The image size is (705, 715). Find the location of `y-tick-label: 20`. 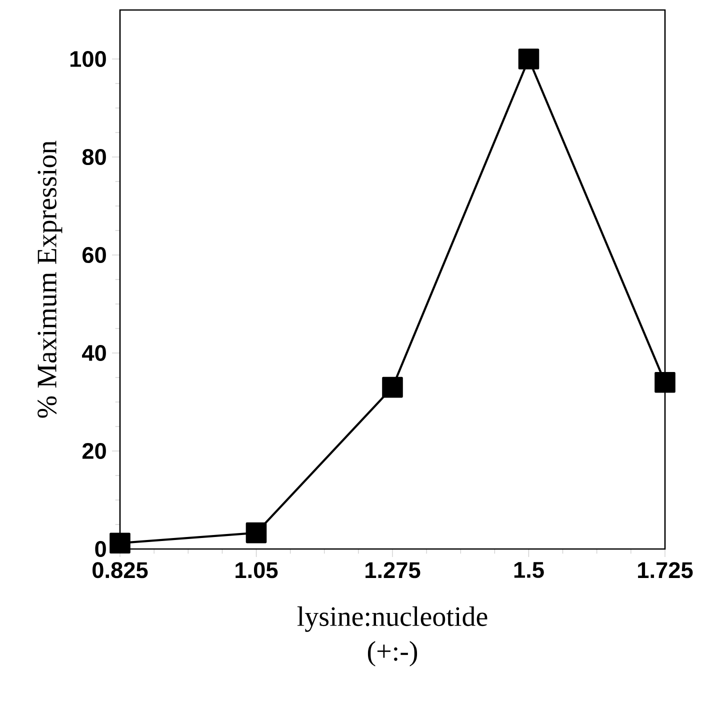

y-tick-label: 20 is located at coordinates (94, 451).